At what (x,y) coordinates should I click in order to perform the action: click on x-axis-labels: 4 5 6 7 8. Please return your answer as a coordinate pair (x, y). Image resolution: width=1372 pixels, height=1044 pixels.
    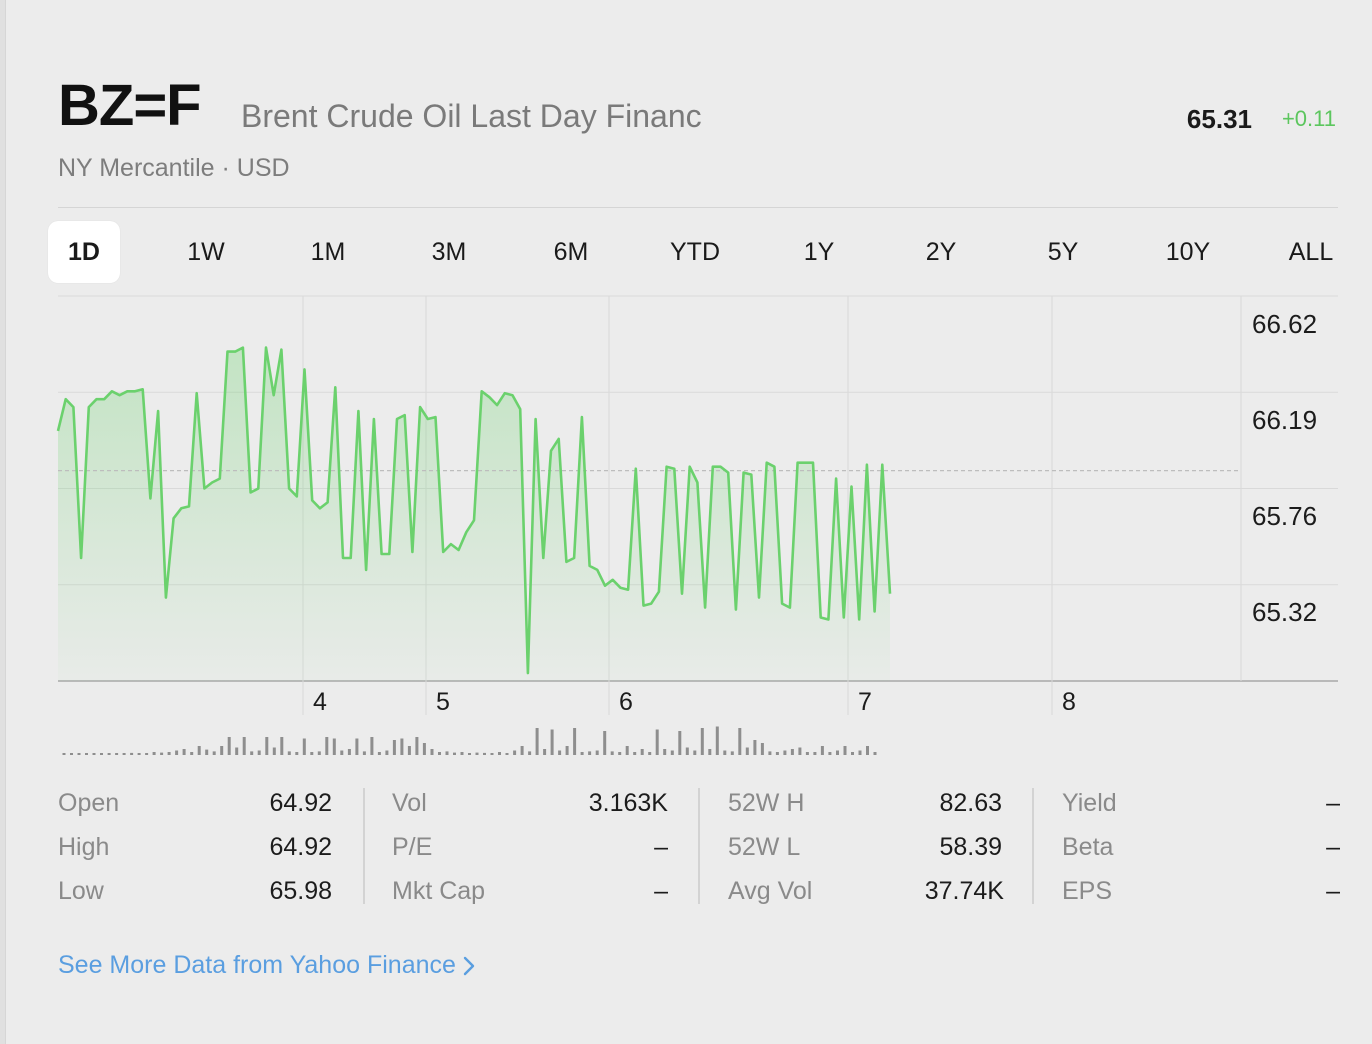
    Looking at the image, I should click on (694, 702).